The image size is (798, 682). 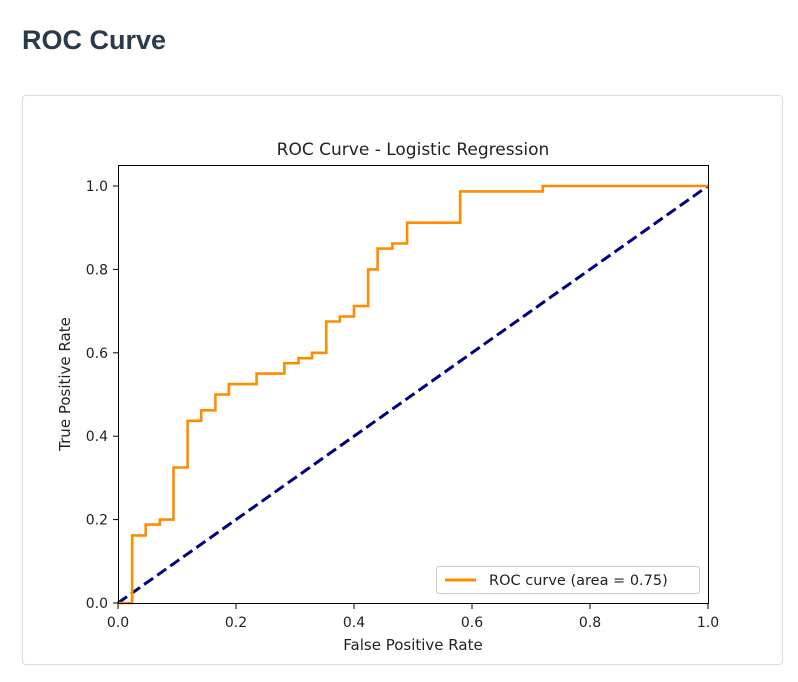 I want to click on x-tick-label: 1.0, so click(x=708, y=623).